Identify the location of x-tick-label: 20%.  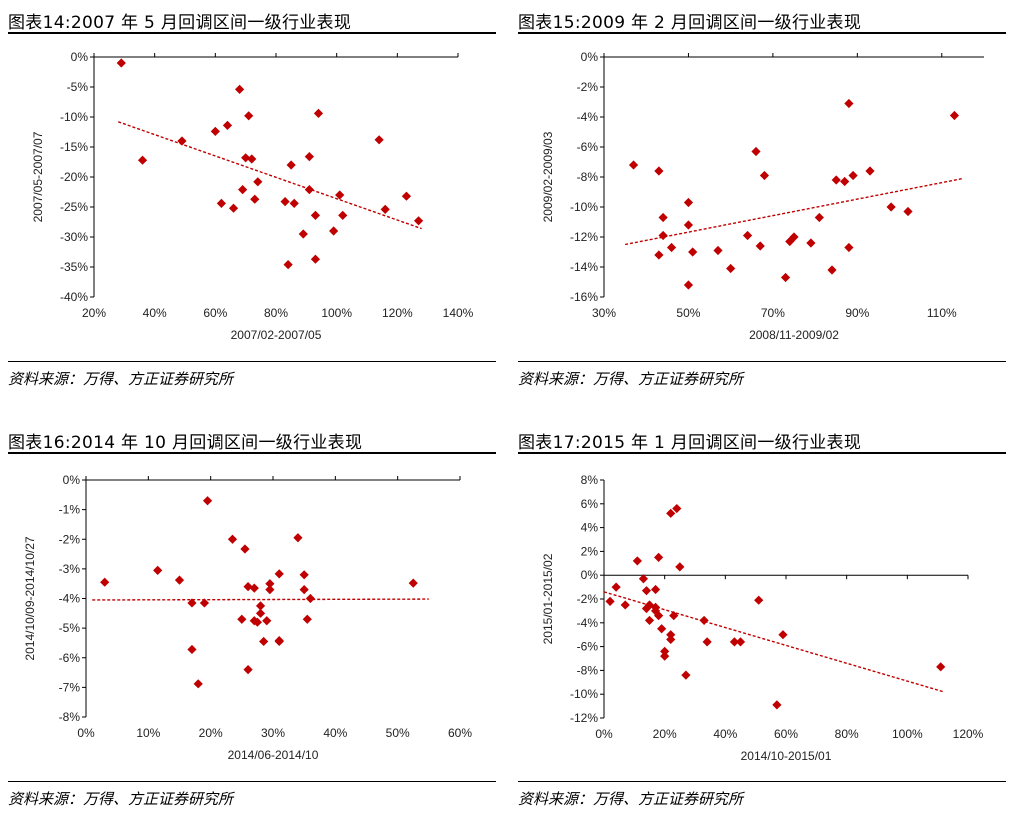
(94, 313).